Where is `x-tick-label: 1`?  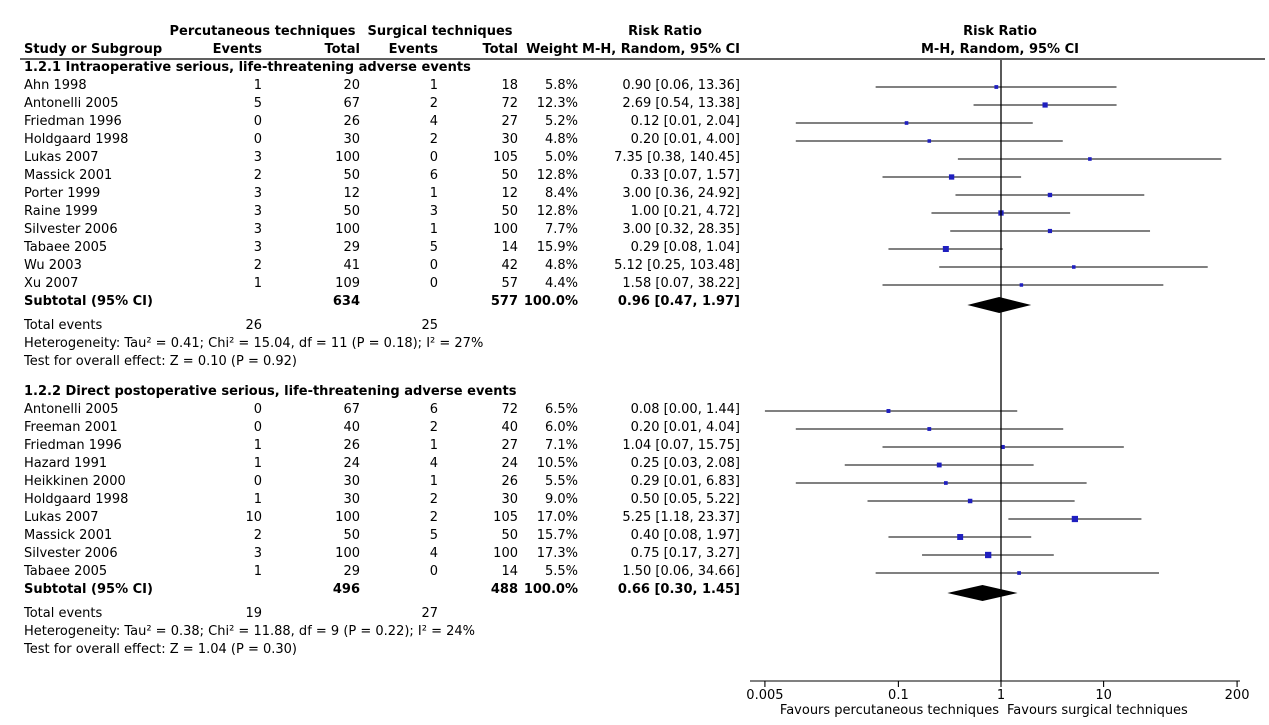 x-tick-label: 1 is located at coordinates (1001, 695).